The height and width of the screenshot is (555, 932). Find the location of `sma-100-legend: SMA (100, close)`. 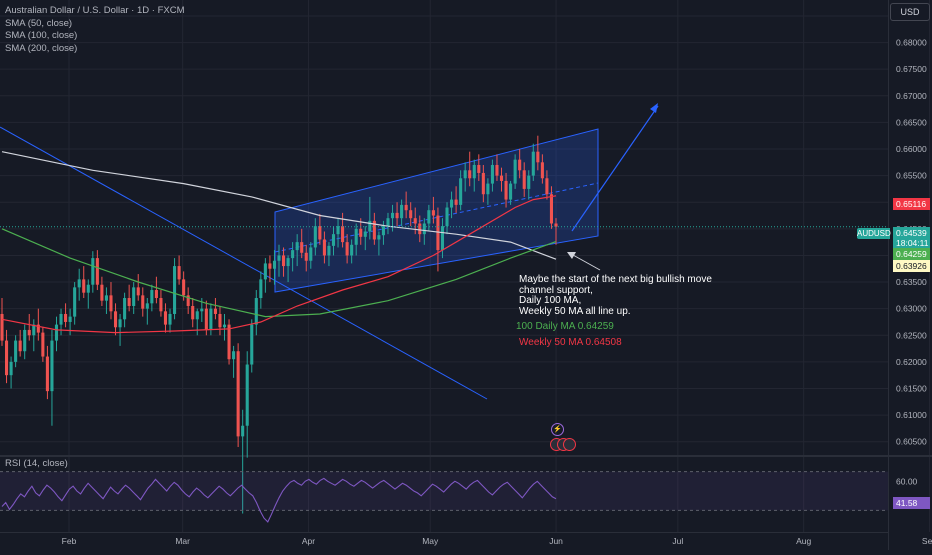

sma-100-legend: SMA (100, close) is located at coordinates (41, 35).